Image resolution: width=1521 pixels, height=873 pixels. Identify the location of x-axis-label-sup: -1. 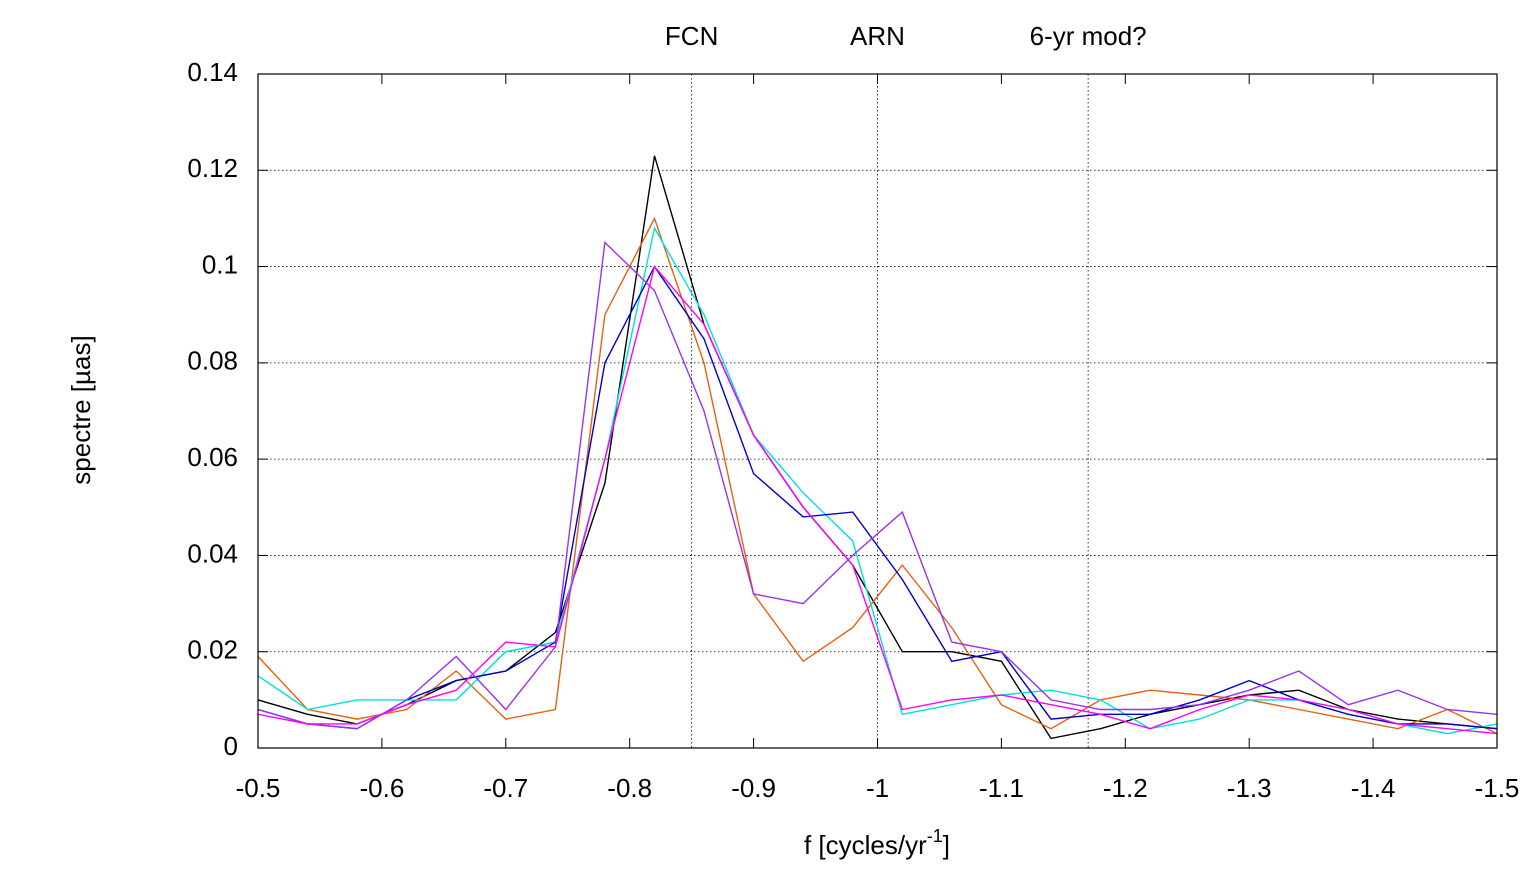
(935, 836).